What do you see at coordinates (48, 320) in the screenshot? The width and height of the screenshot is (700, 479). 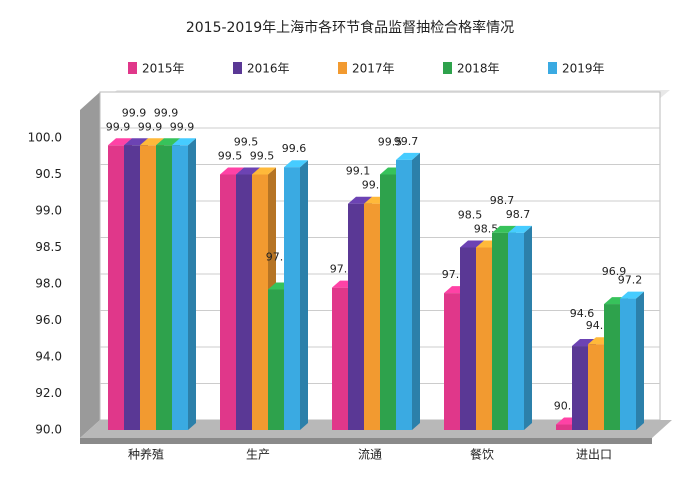 I see `y-tick-label: 96.0` at bounding box center [48, 320].